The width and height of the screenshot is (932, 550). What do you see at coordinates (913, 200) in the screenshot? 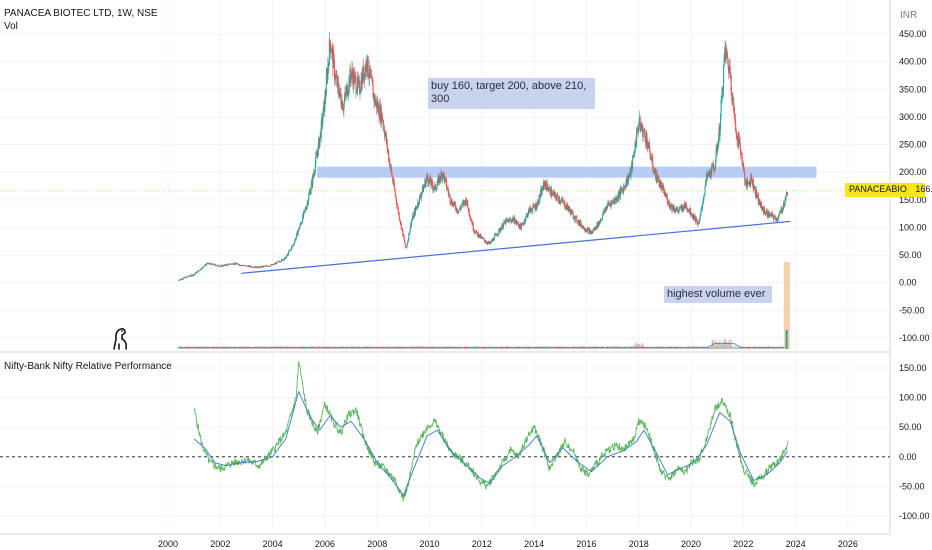
I see `y-tick-label: 150.00` at bounding box center [913, 200].